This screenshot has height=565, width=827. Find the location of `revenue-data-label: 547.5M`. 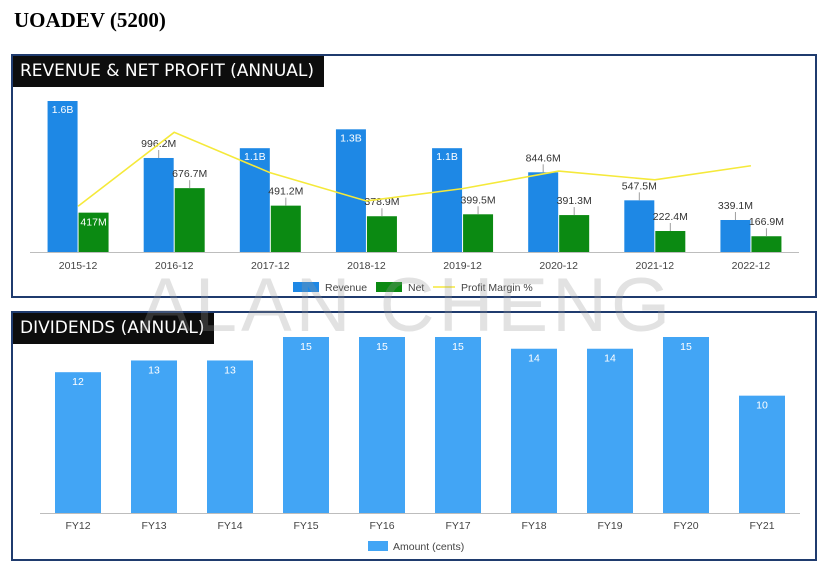

revenue-data-label: 547.5M is located at coordinates (639, 186).